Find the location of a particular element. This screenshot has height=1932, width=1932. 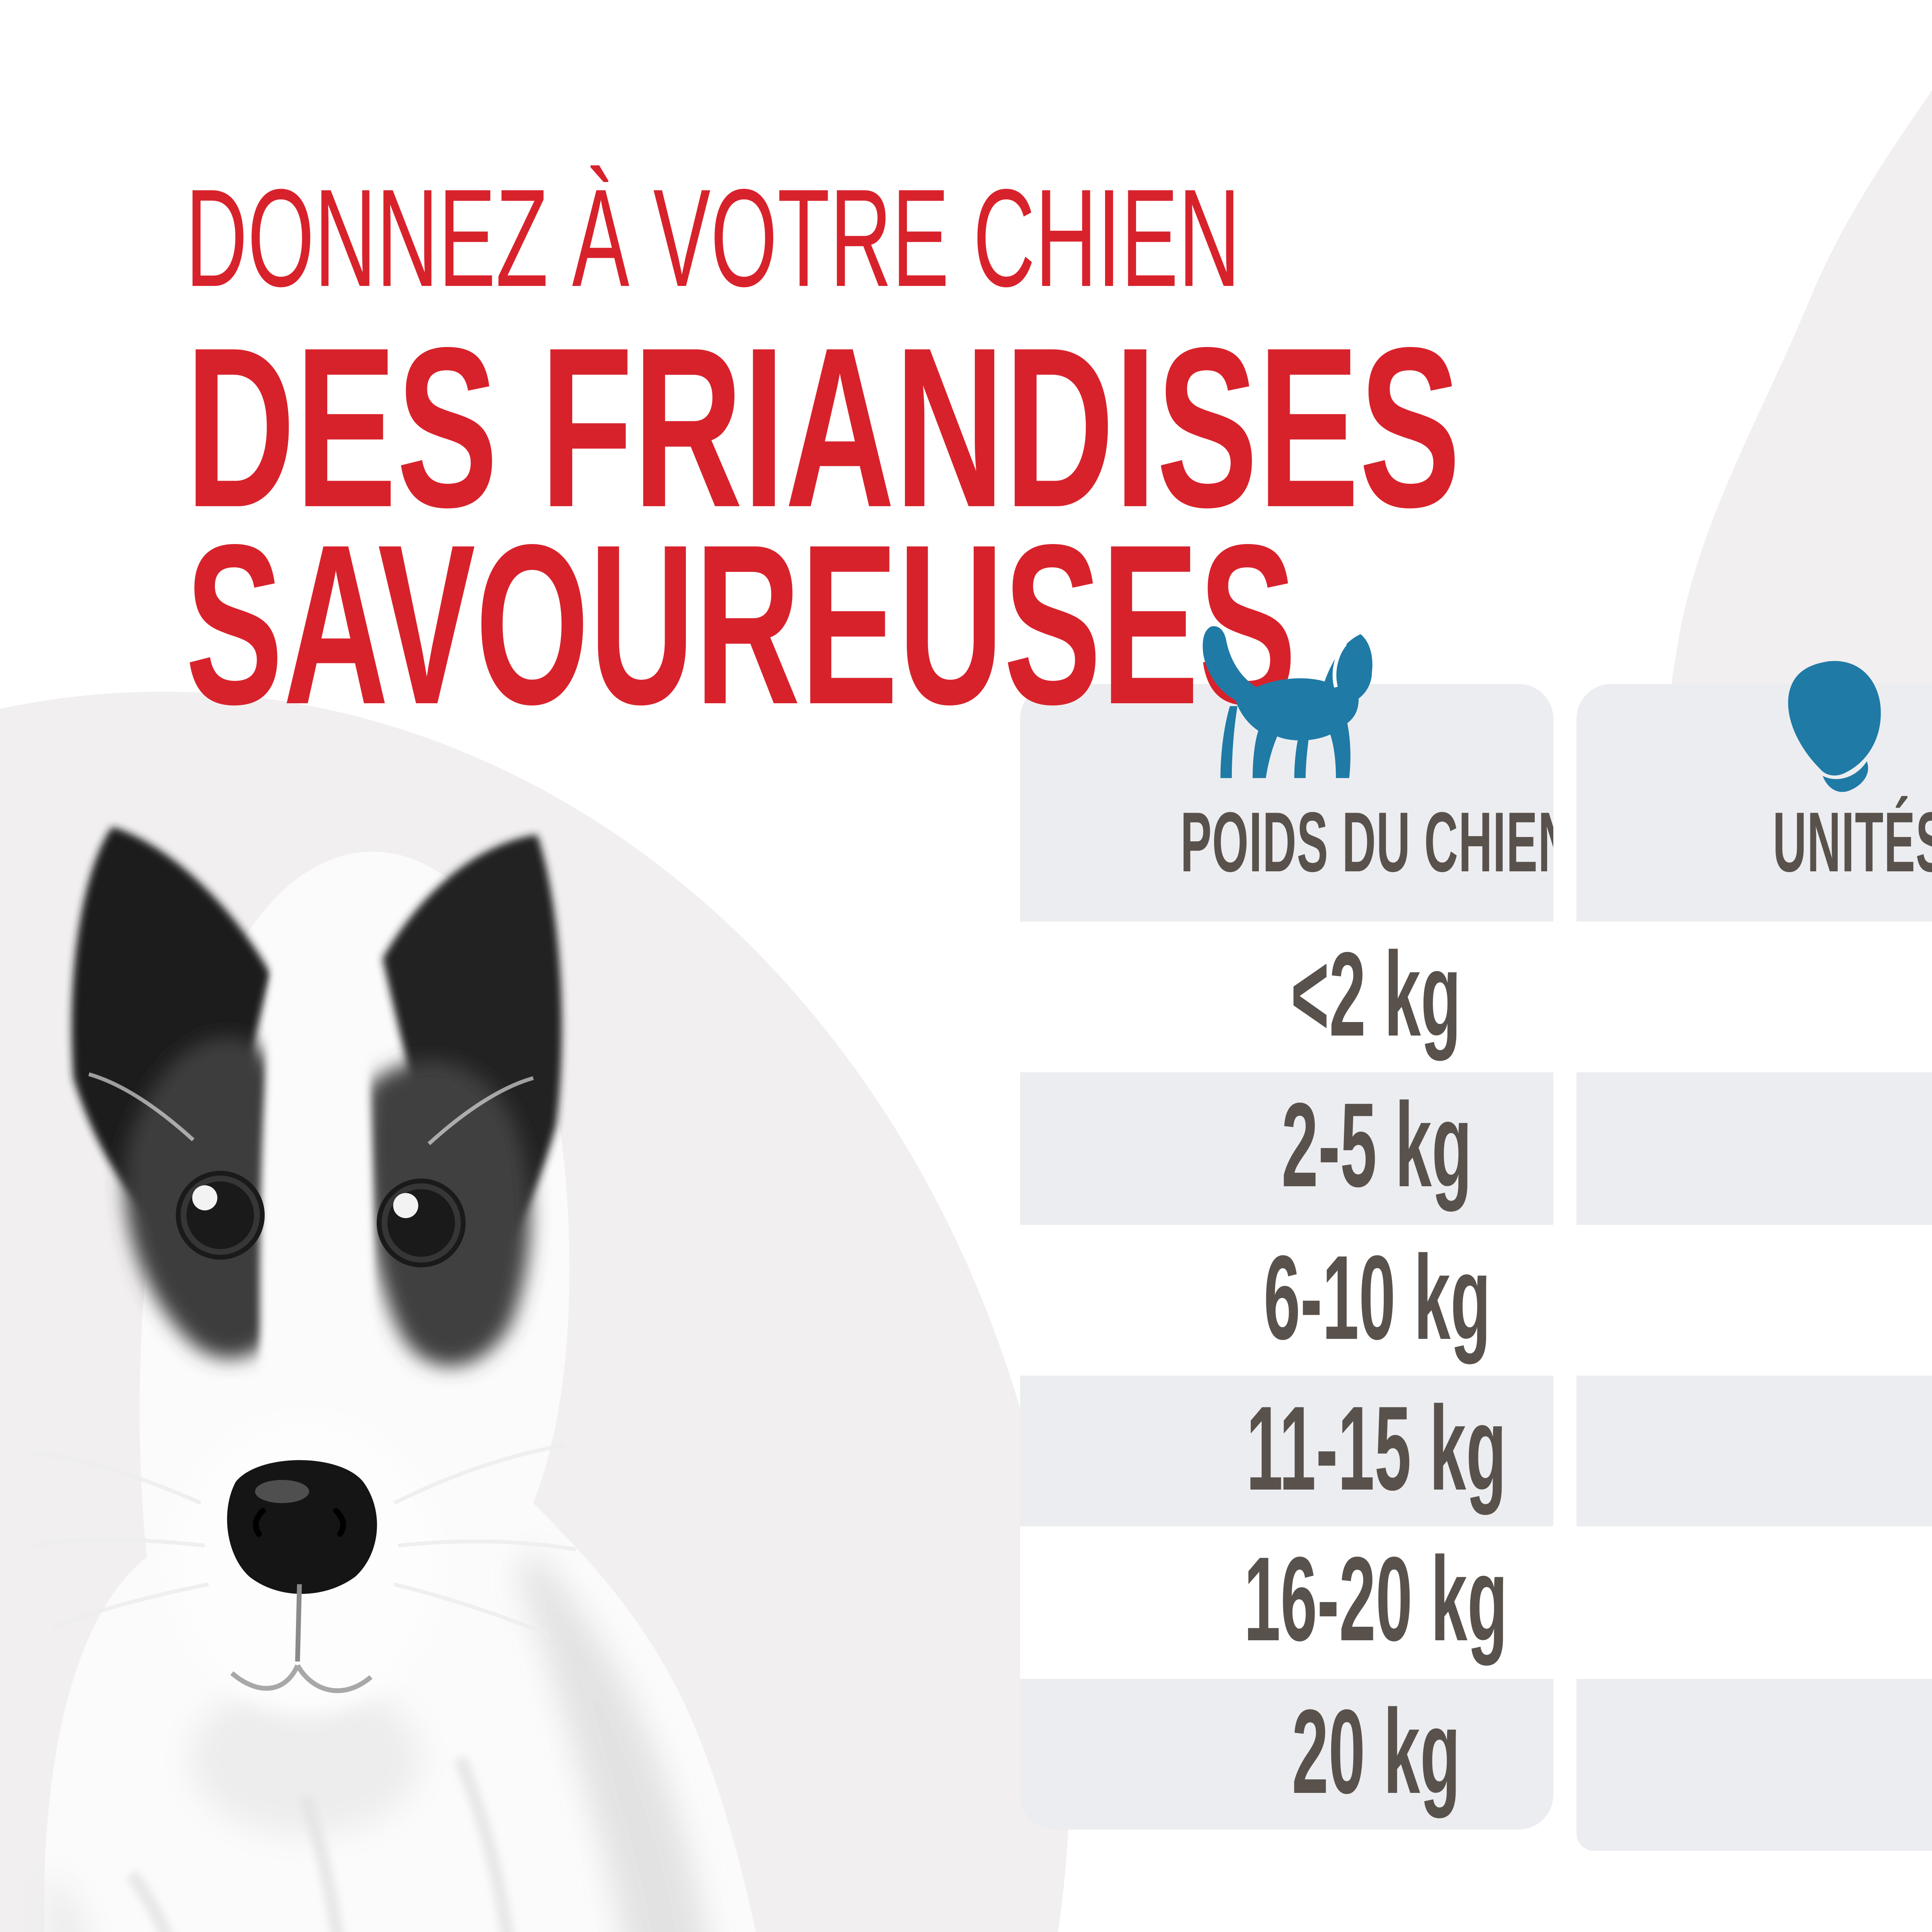

table-row: 11-15 kg is located at coordinates (1286, 1452).